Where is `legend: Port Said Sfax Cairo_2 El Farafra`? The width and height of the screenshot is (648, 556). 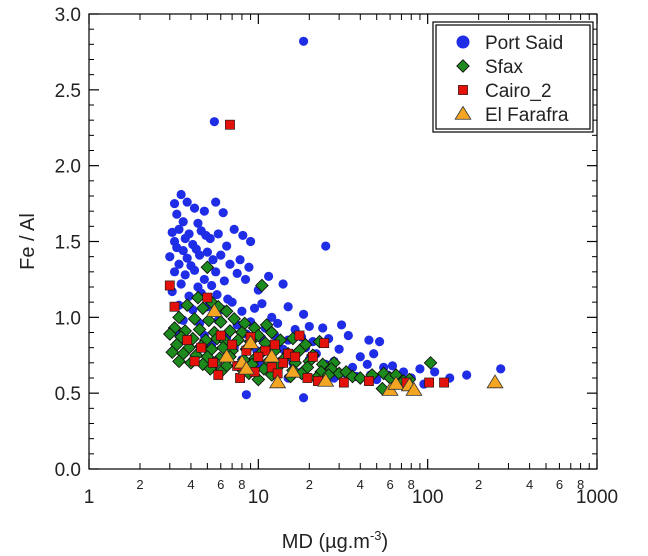 legend: Port Said Sfax Cairo_2 El Farafra is located at coordinates (513, 77).